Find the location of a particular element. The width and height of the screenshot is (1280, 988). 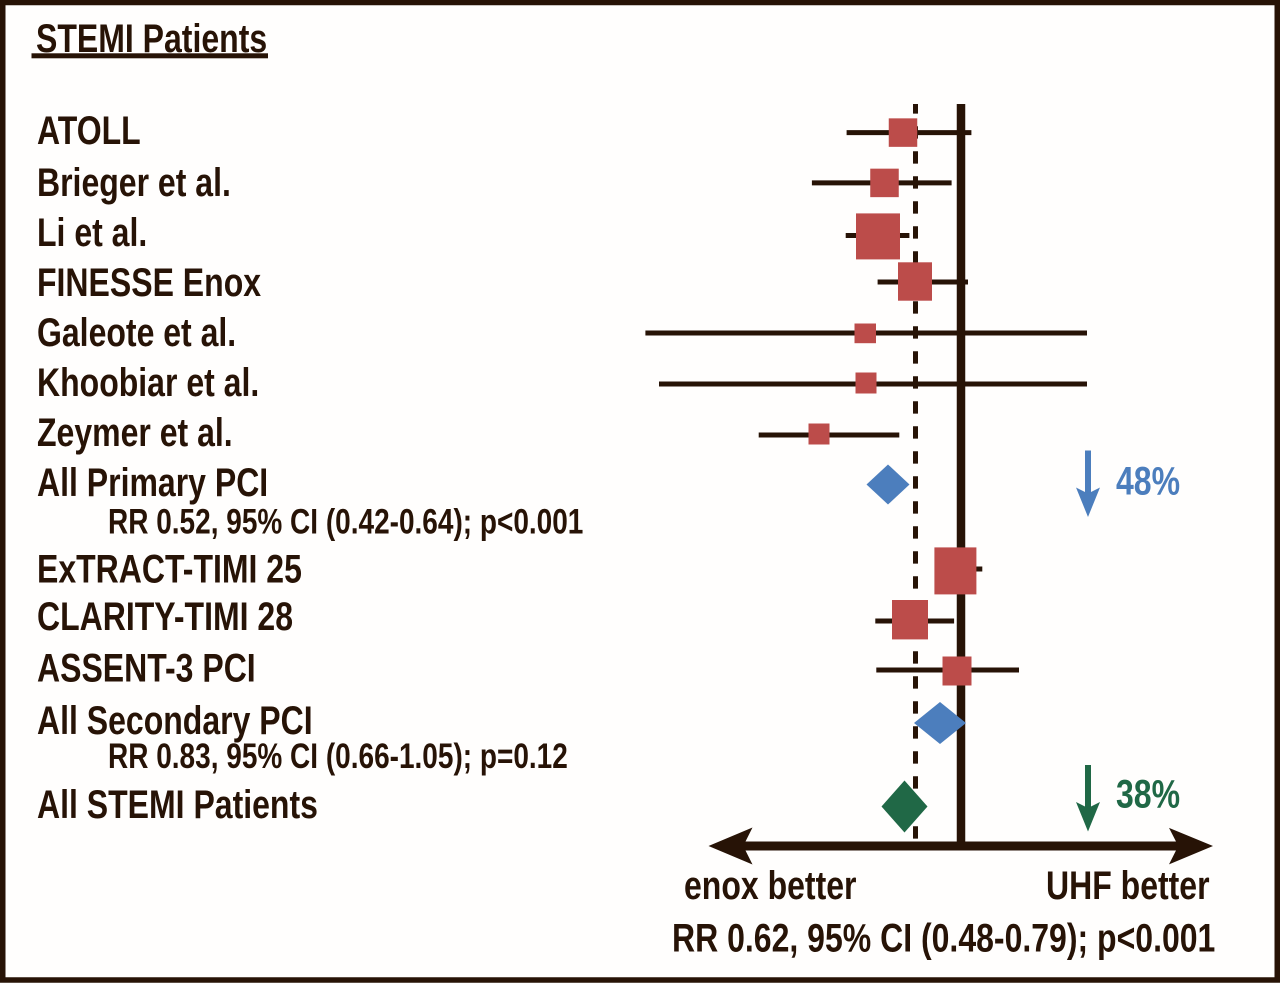

svg-text:RR 0.52, 95% CI (0.42-0.64); p: RR 0.52, 95% CI (0.42-0.64); p<0.001 is located at coordinates (345, 521).